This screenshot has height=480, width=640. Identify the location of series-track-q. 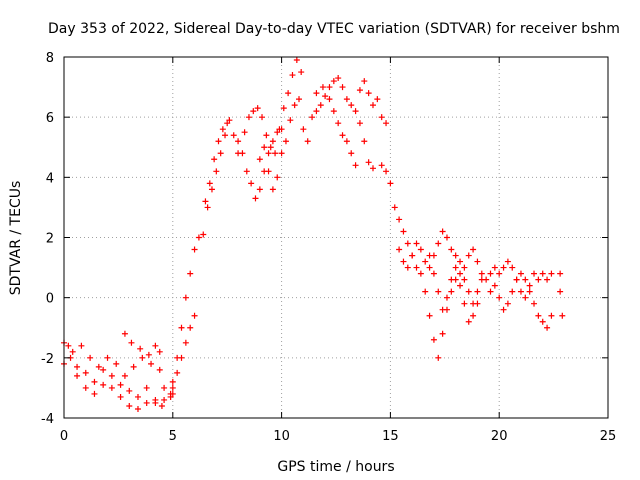
(453, 288).